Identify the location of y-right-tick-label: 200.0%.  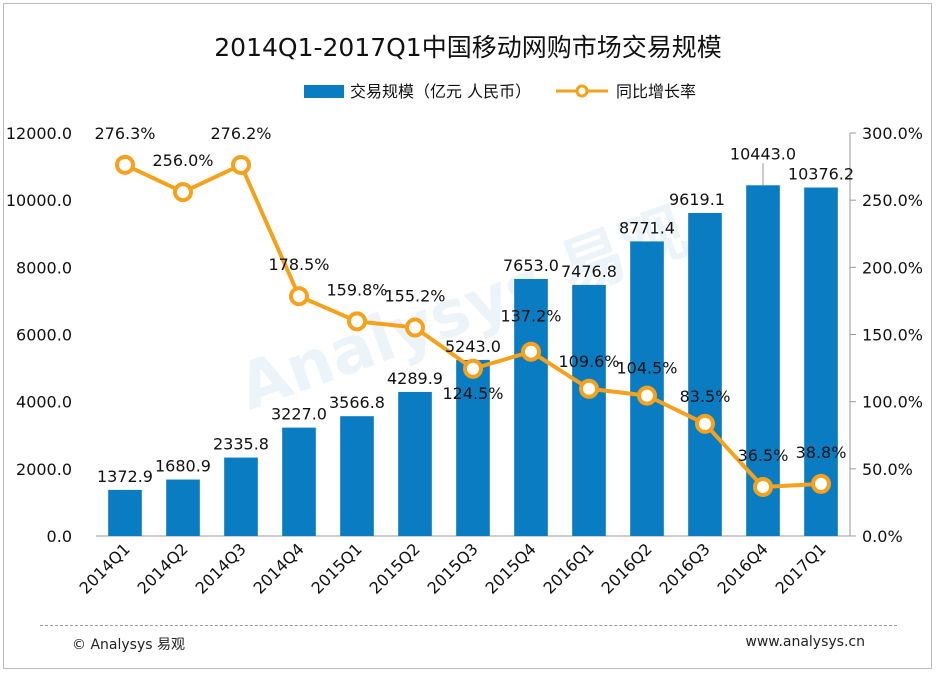
(892, 267).